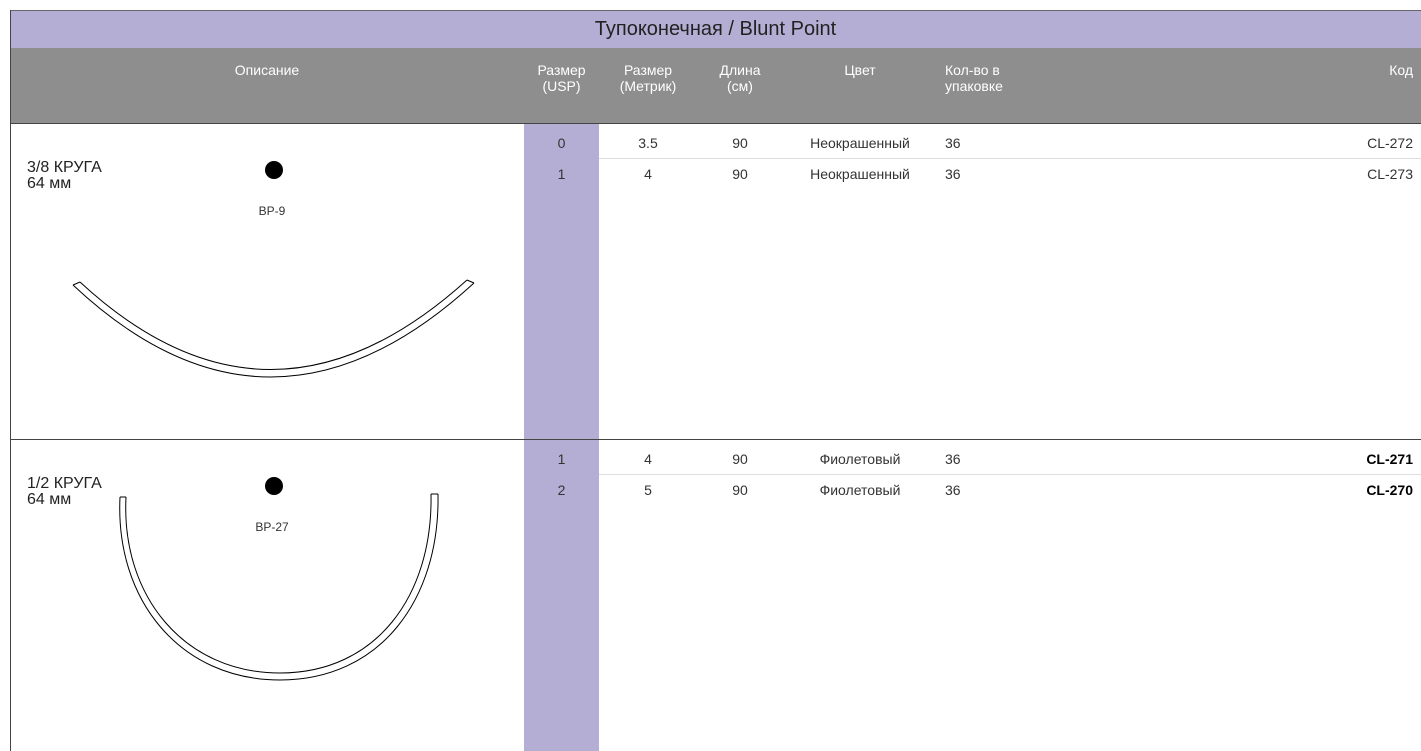 This screenshot has width=1421, height=751. What do you see at coordinates (10, 380) in the screenshot?
I see `left-border` at bounding box center [10, 380].